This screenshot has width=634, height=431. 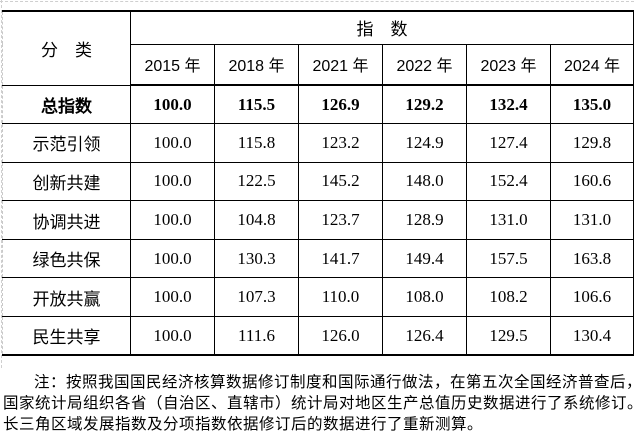 I want to click on value-cell: 111.6, so click(x=256, y=336).